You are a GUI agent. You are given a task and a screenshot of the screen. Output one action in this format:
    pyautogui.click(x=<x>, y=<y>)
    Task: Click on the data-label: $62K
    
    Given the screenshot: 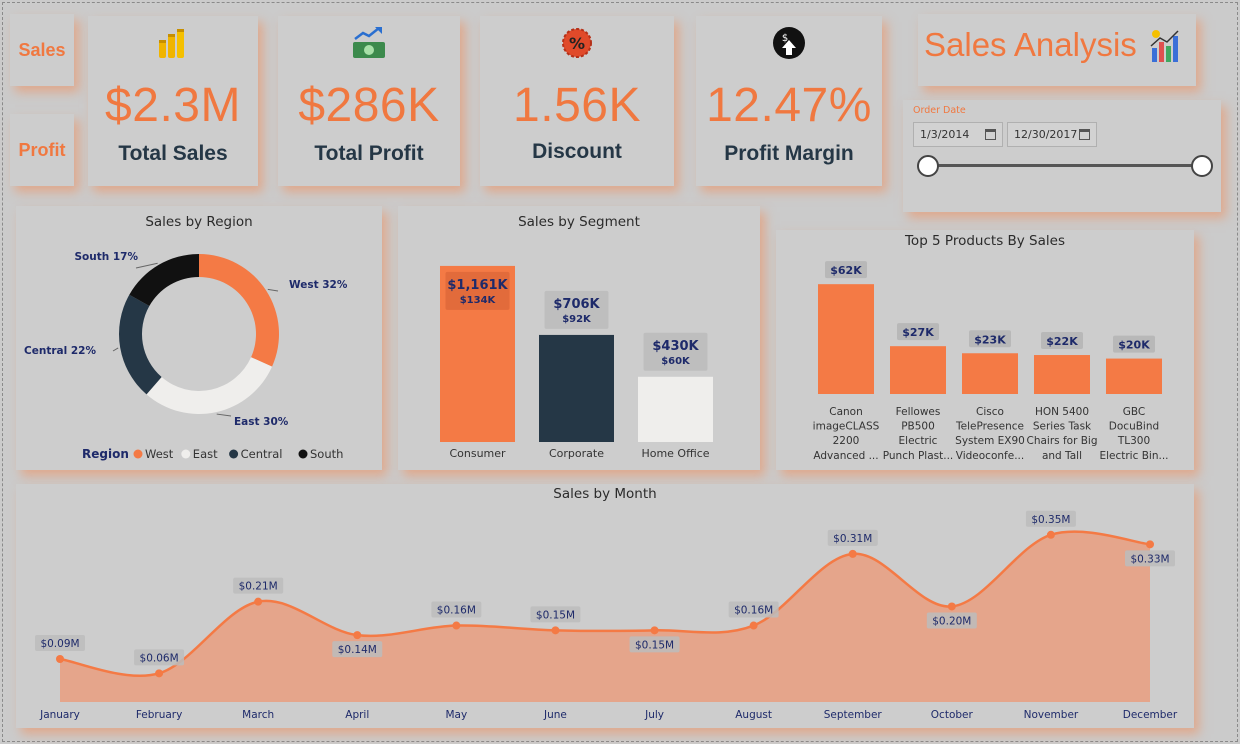 What is the action you would take?
    pyautogui.click(x=846, y=270)
    